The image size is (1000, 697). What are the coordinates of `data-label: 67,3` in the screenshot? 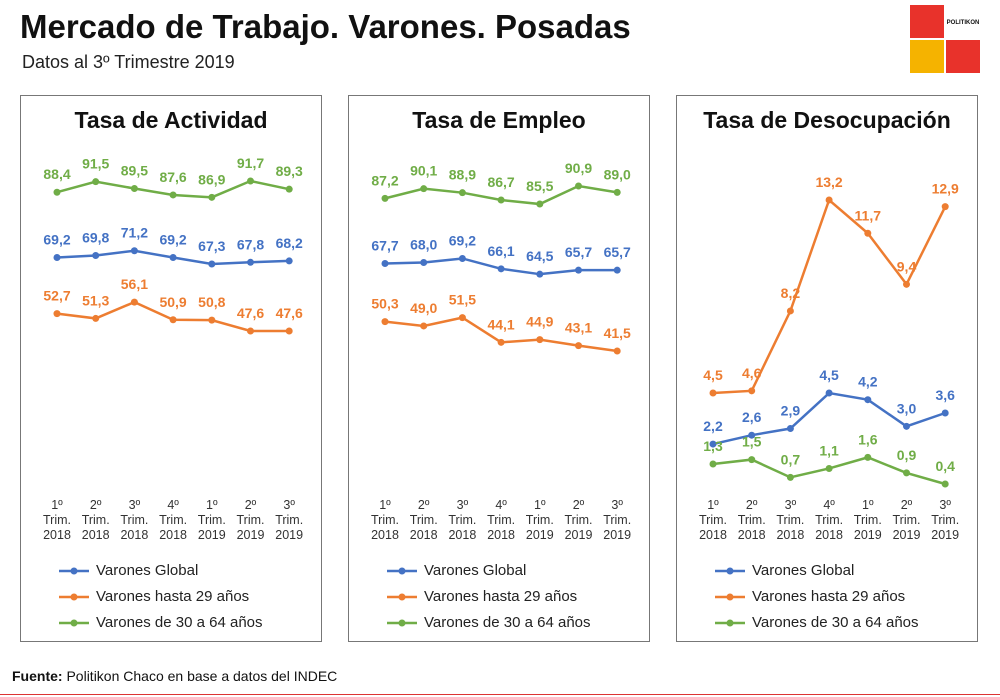 It's located at (211, 246).